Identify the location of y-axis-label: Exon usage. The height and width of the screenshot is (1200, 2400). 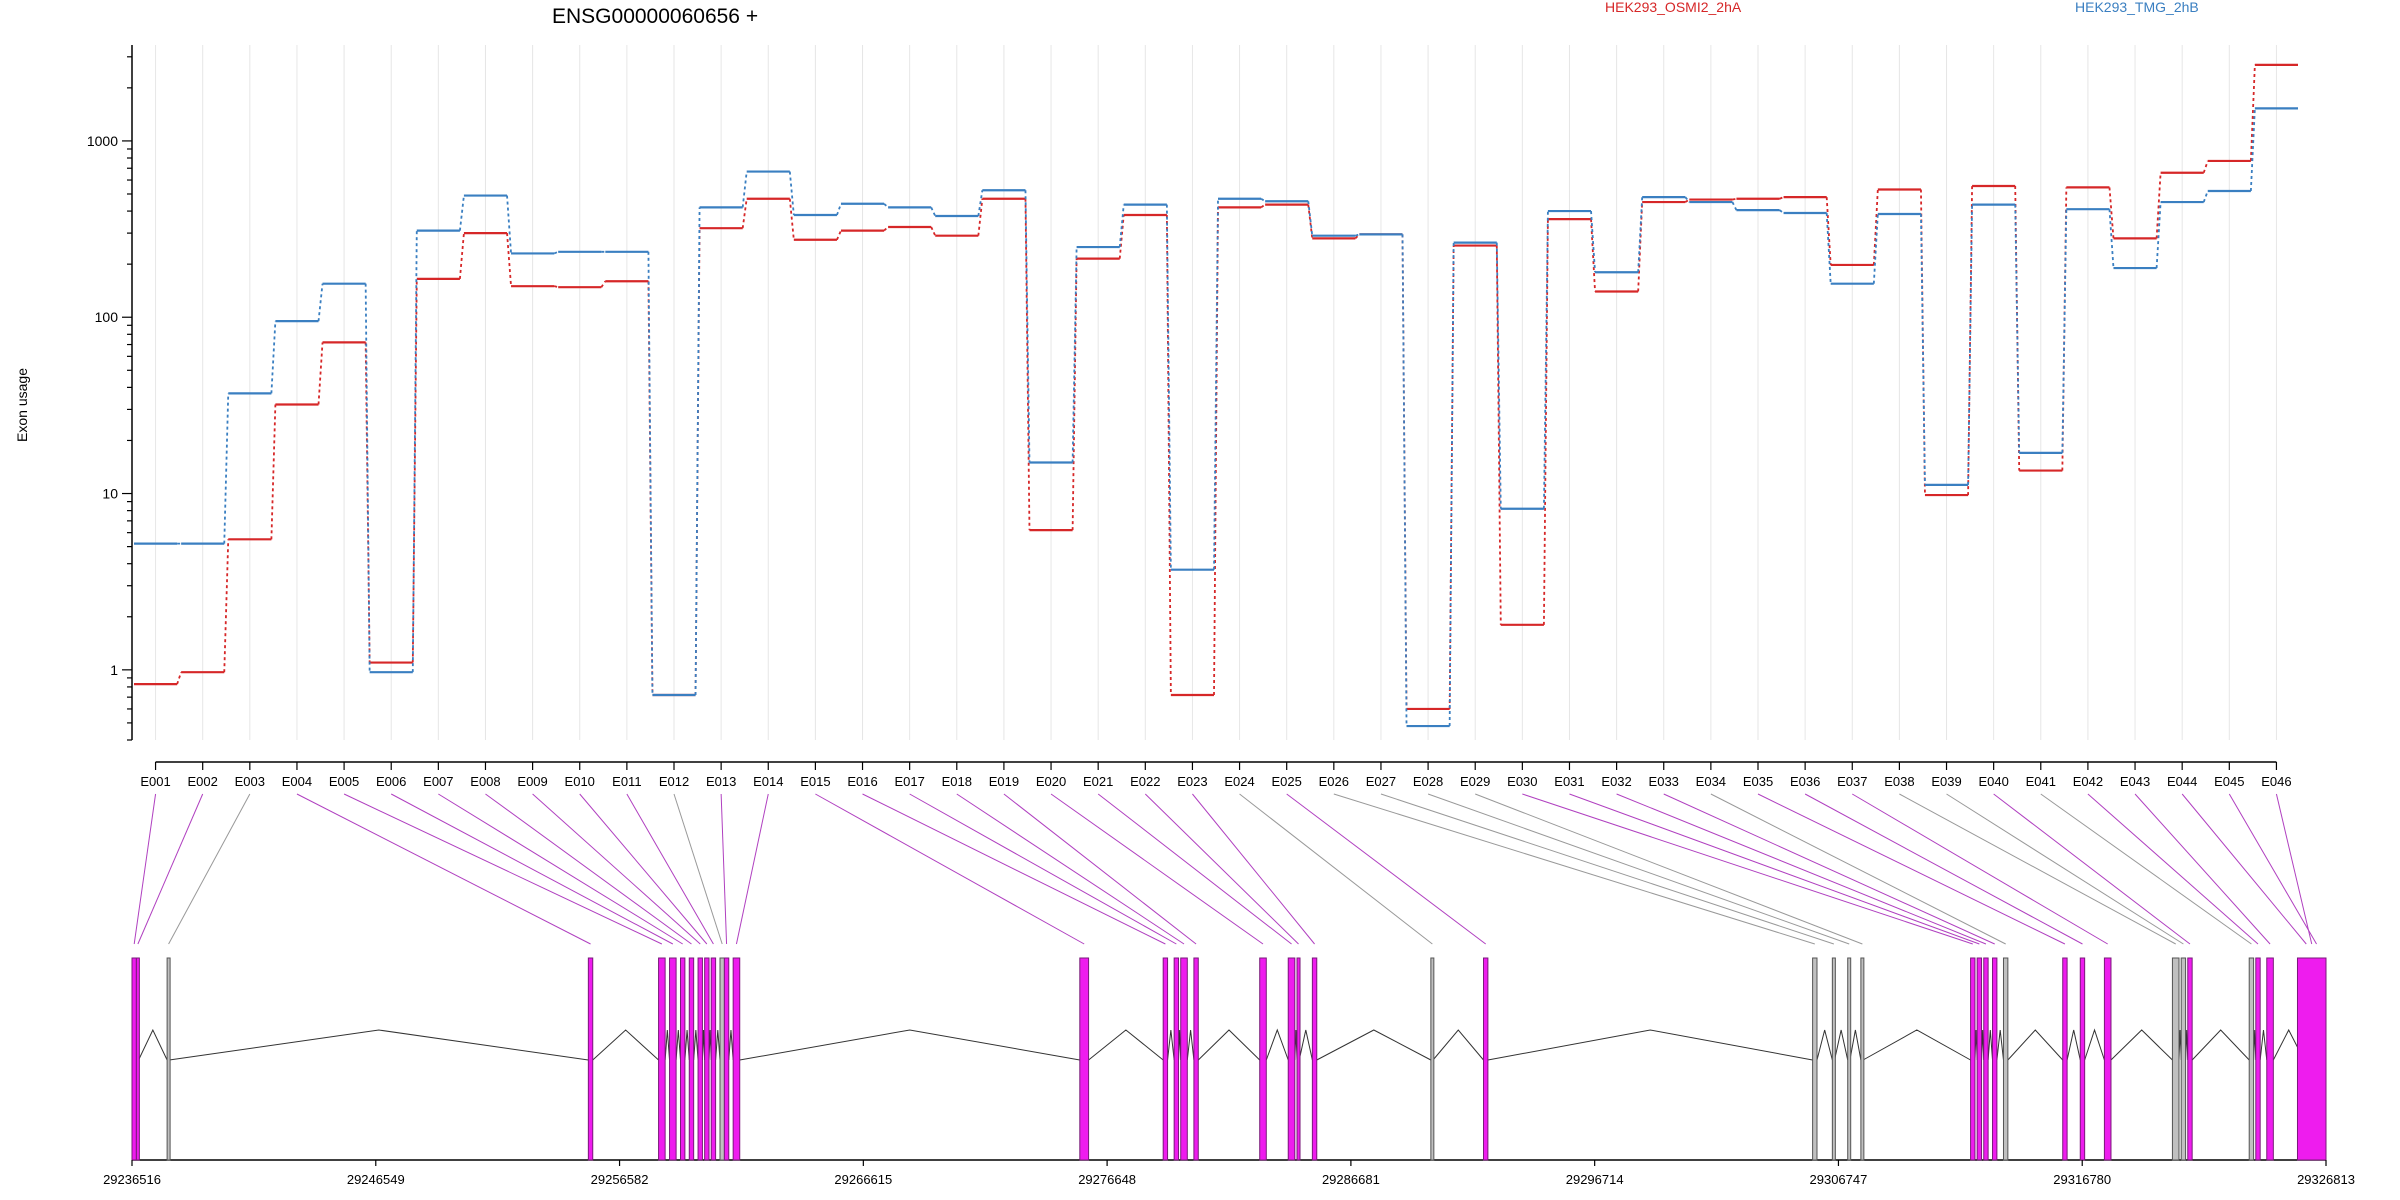
(22, 405).